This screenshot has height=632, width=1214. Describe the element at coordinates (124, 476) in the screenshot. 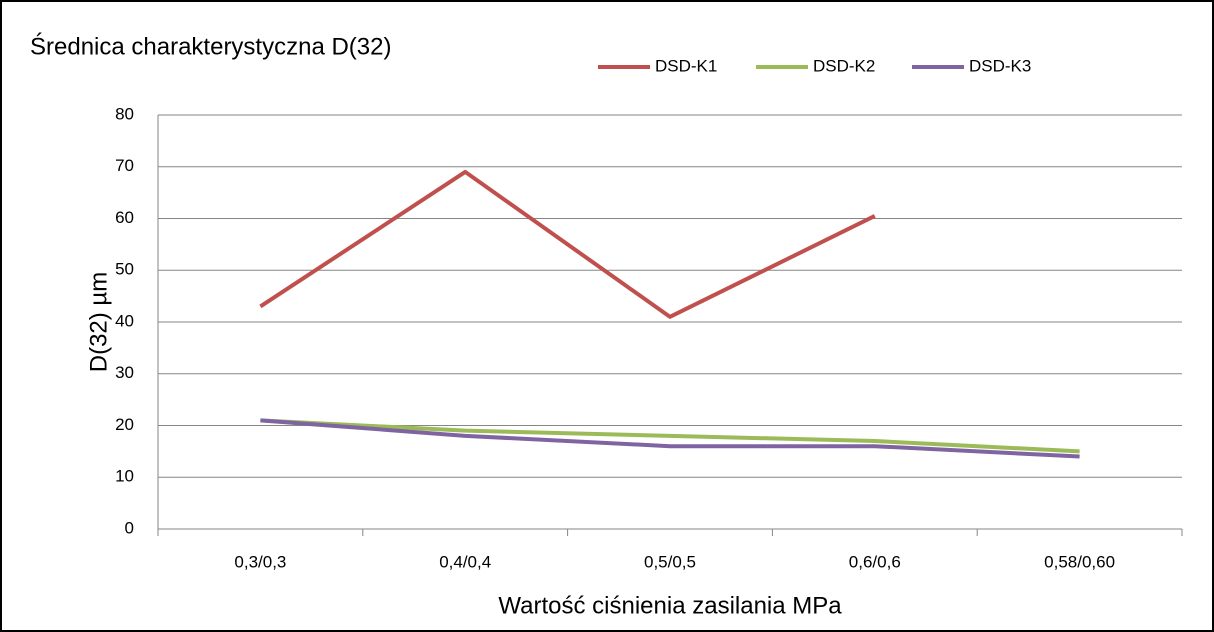

I see `y-tick-label: 10` at that location.